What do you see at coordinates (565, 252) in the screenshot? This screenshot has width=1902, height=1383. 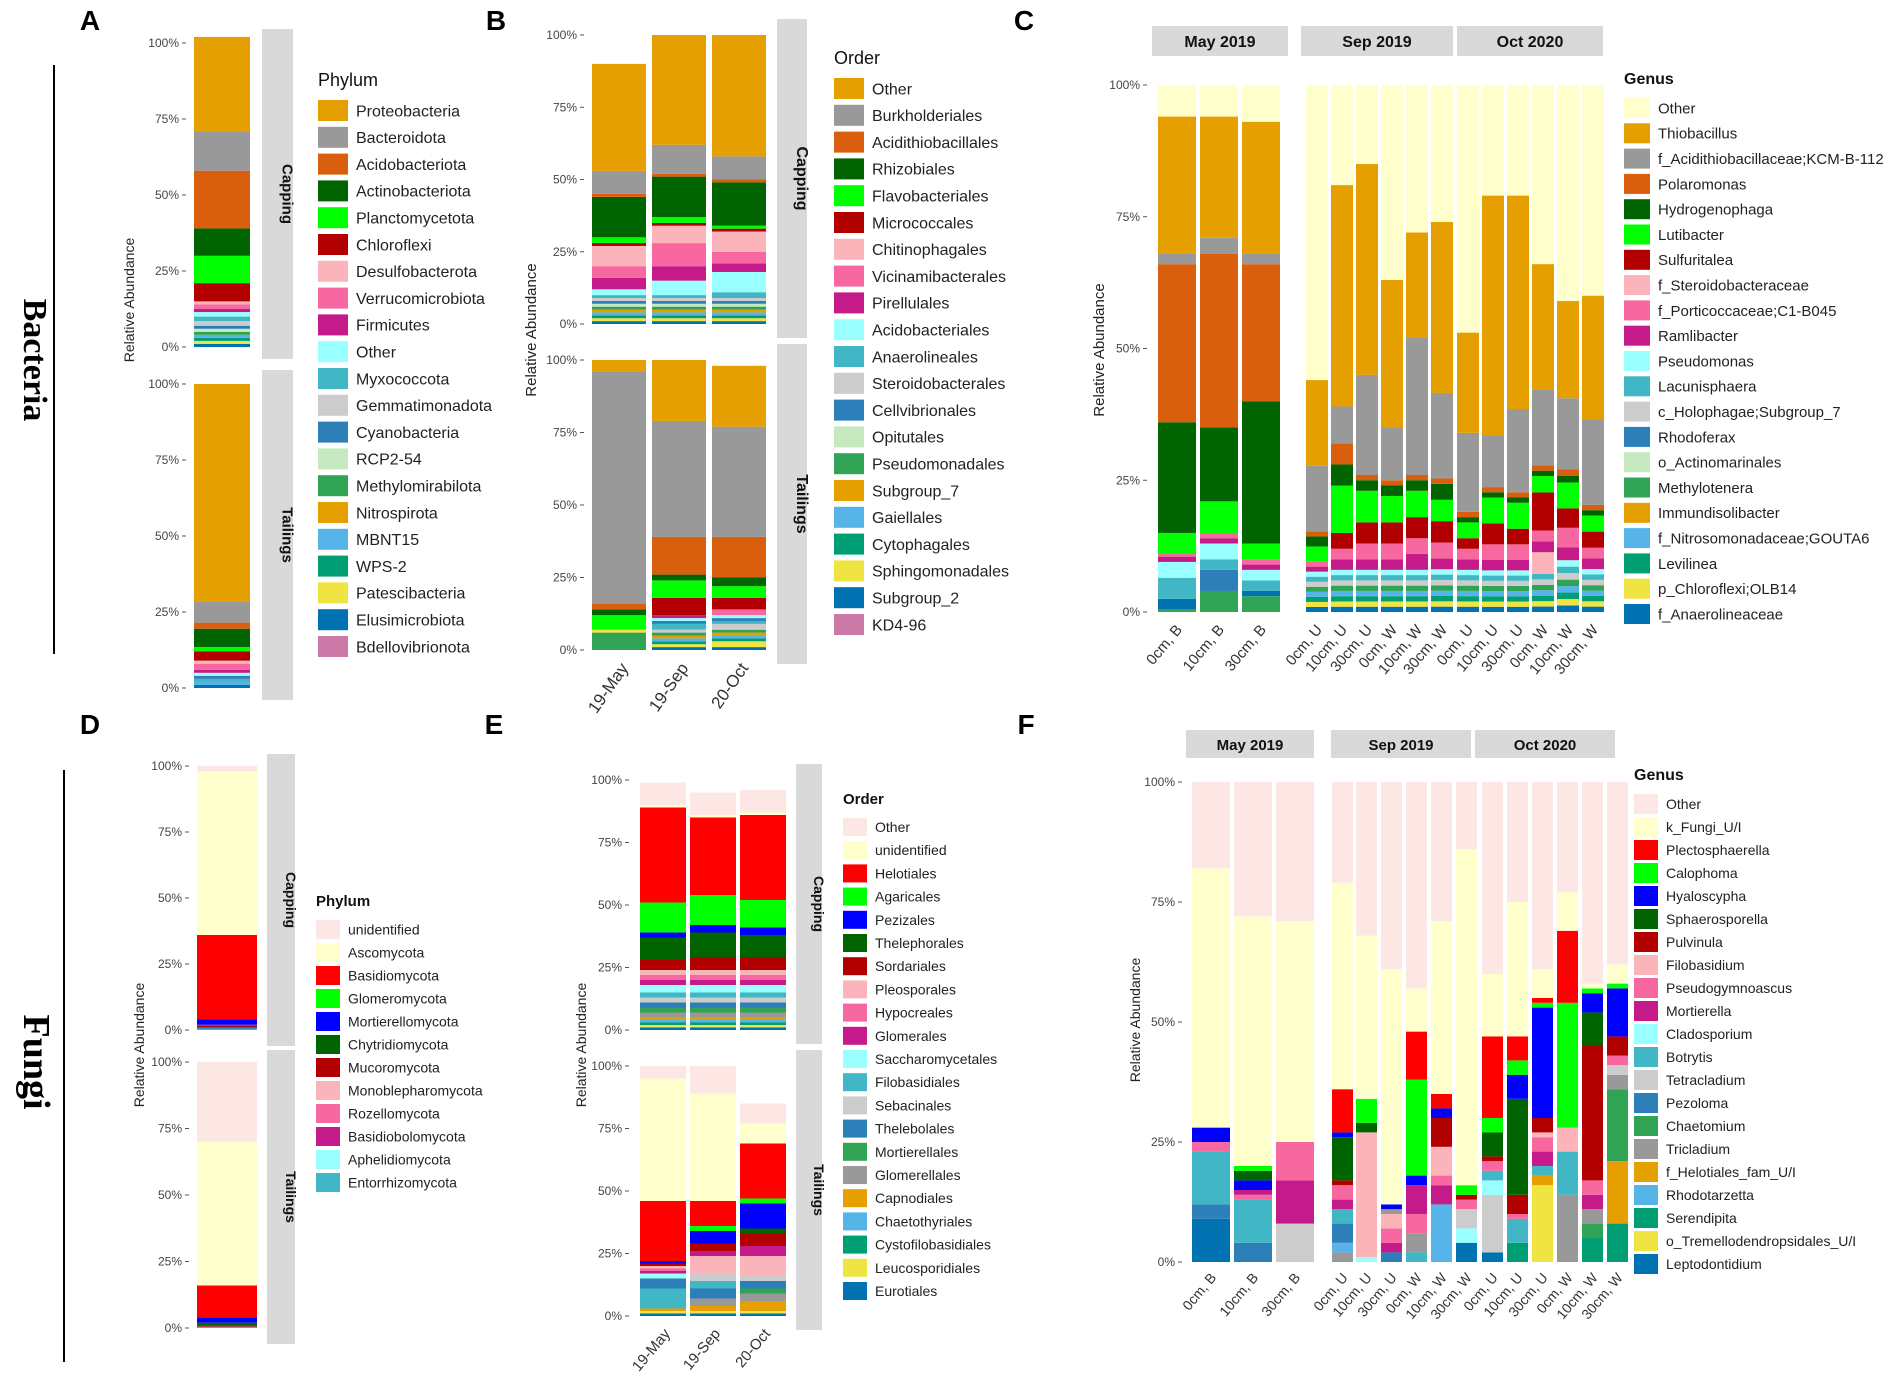 I see `b-tick-label: 25%` at bounding box center [565, 252].